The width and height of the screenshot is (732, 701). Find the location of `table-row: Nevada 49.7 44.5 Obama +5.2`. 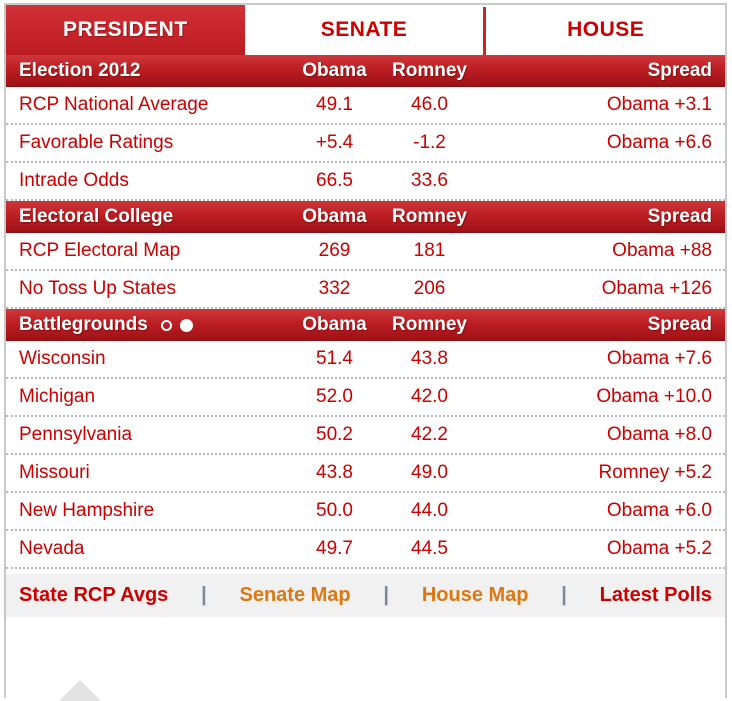

table-row: Nevada 49.7 44.5 Obama +5.2 is located at coordinates (365, 550).